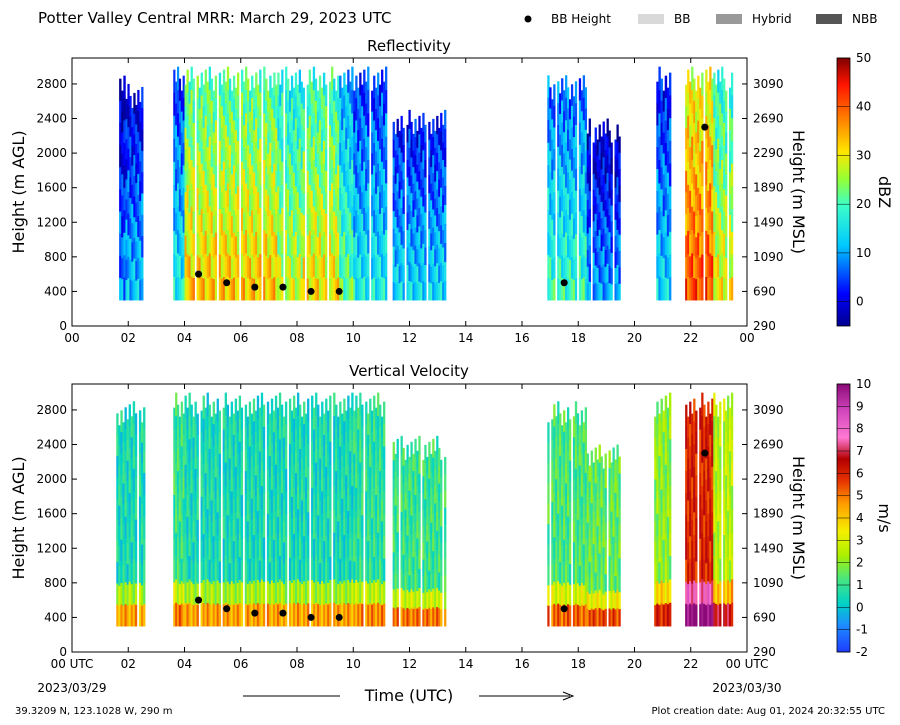 The height and width of the screenshot is (725, 900). I want to click on x-tick-label: 10, so click(353, 664).